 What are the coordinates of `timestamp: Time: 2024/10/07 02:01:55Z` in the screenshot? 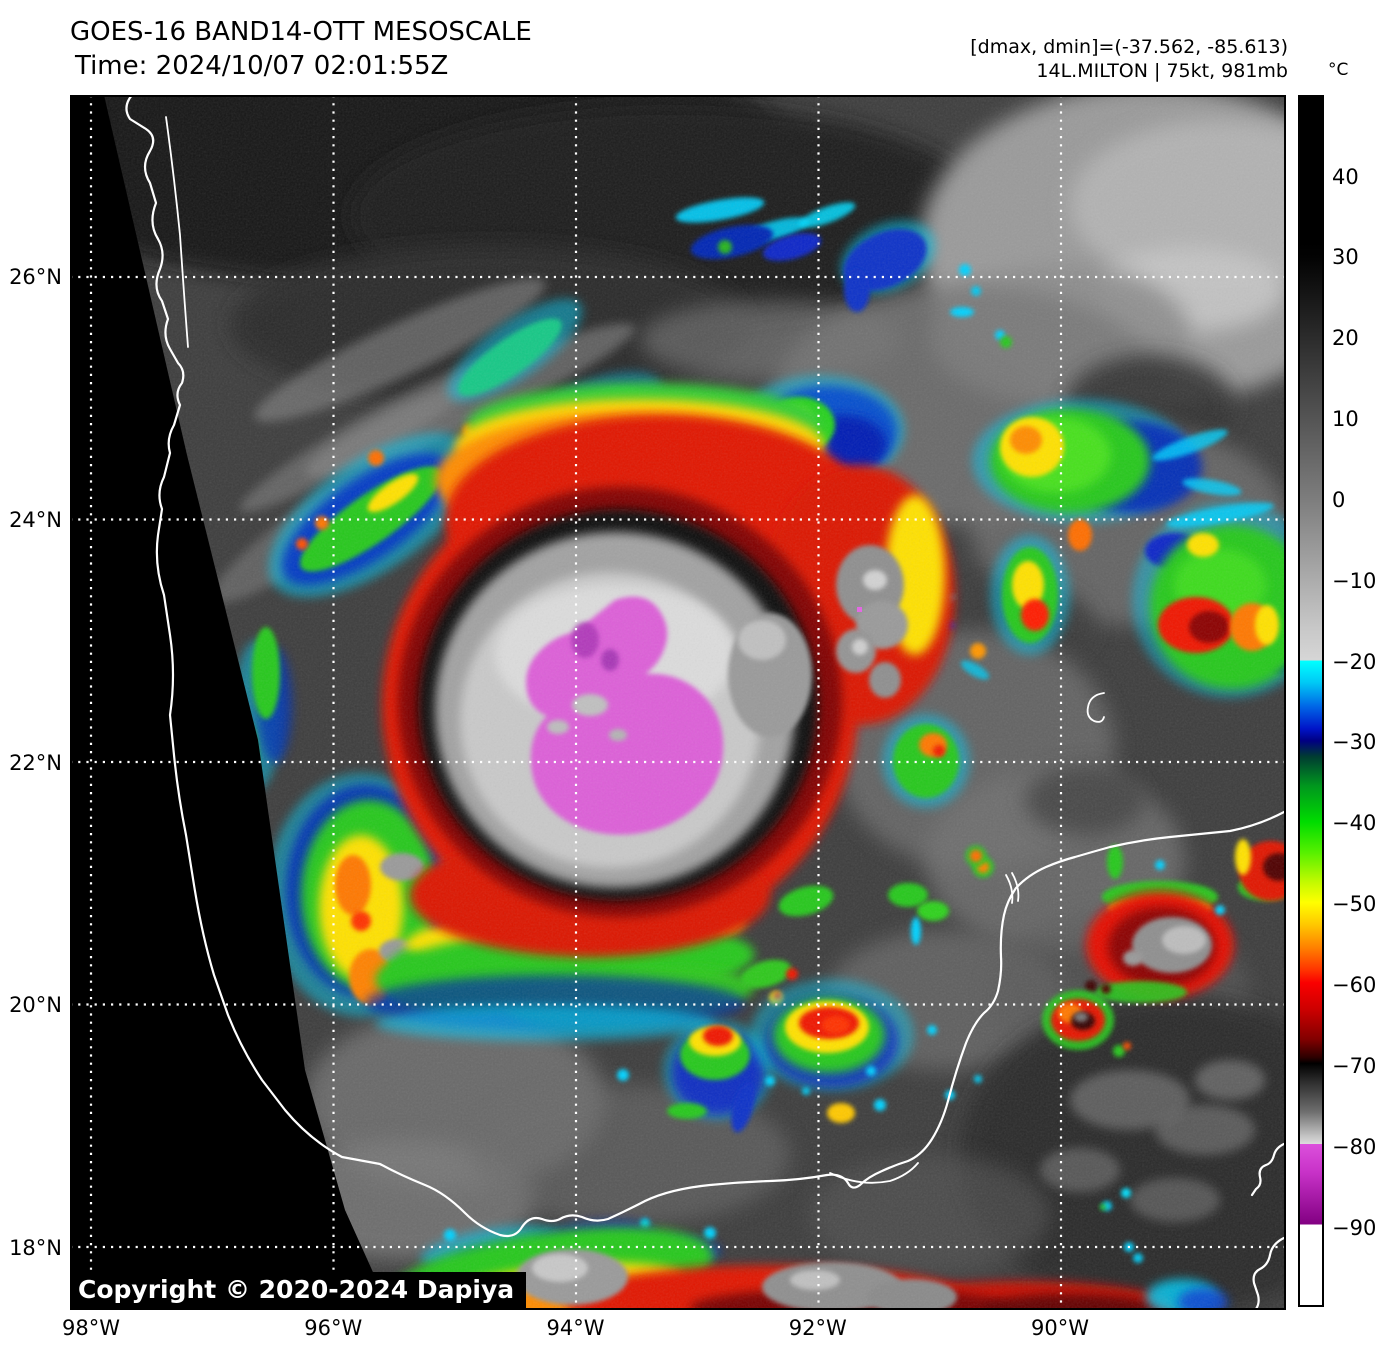 It's located at (262, 66).